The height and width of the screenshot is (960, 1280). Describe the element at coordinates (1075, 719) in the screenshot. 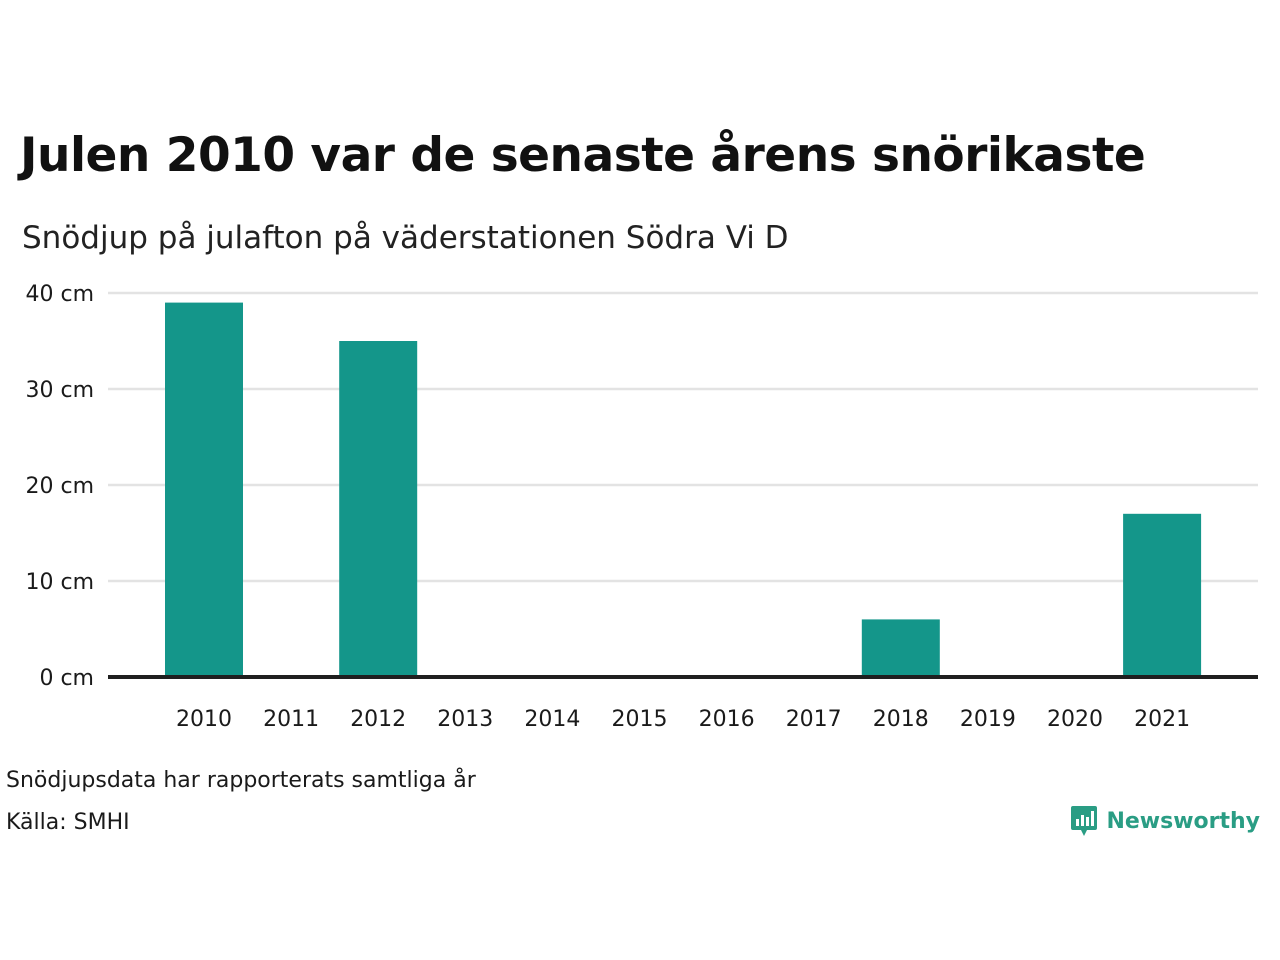

I see `x-tick-label: 2020` at that location.